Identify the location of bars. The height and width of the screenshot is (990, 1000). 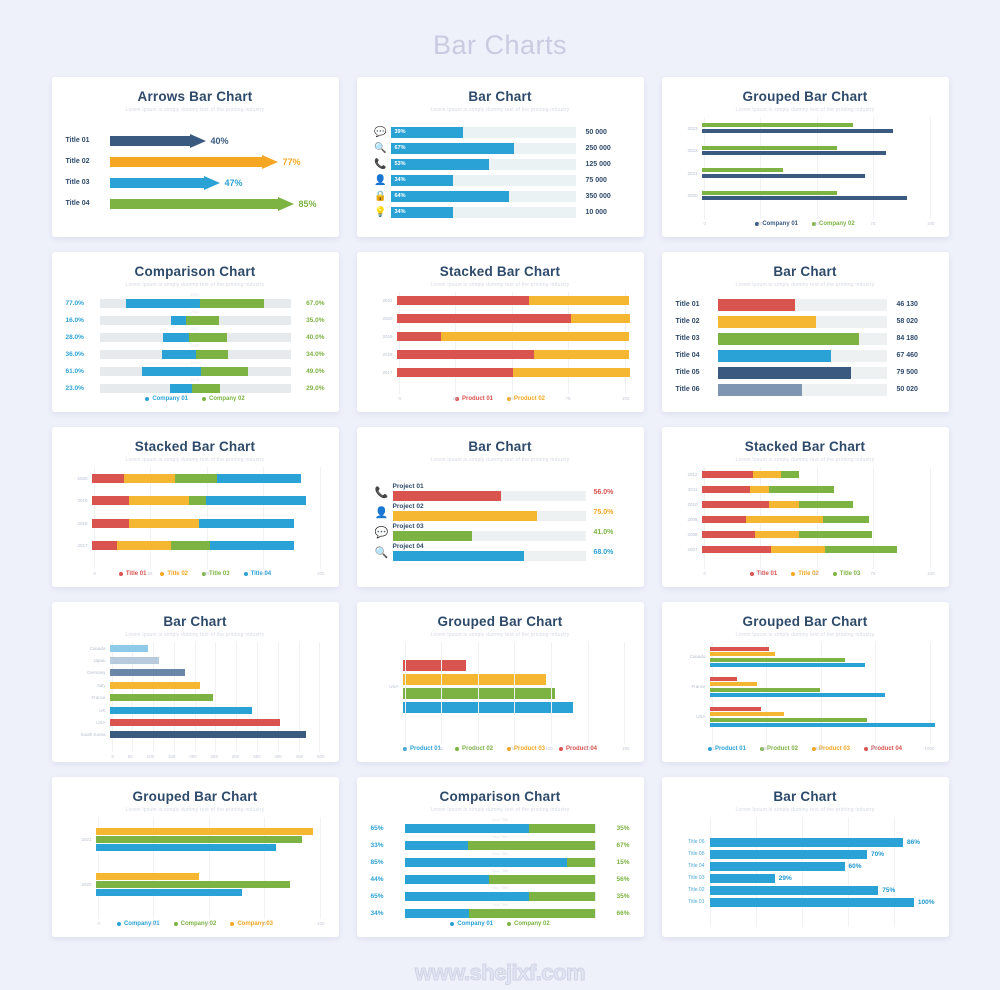
(818, 195).